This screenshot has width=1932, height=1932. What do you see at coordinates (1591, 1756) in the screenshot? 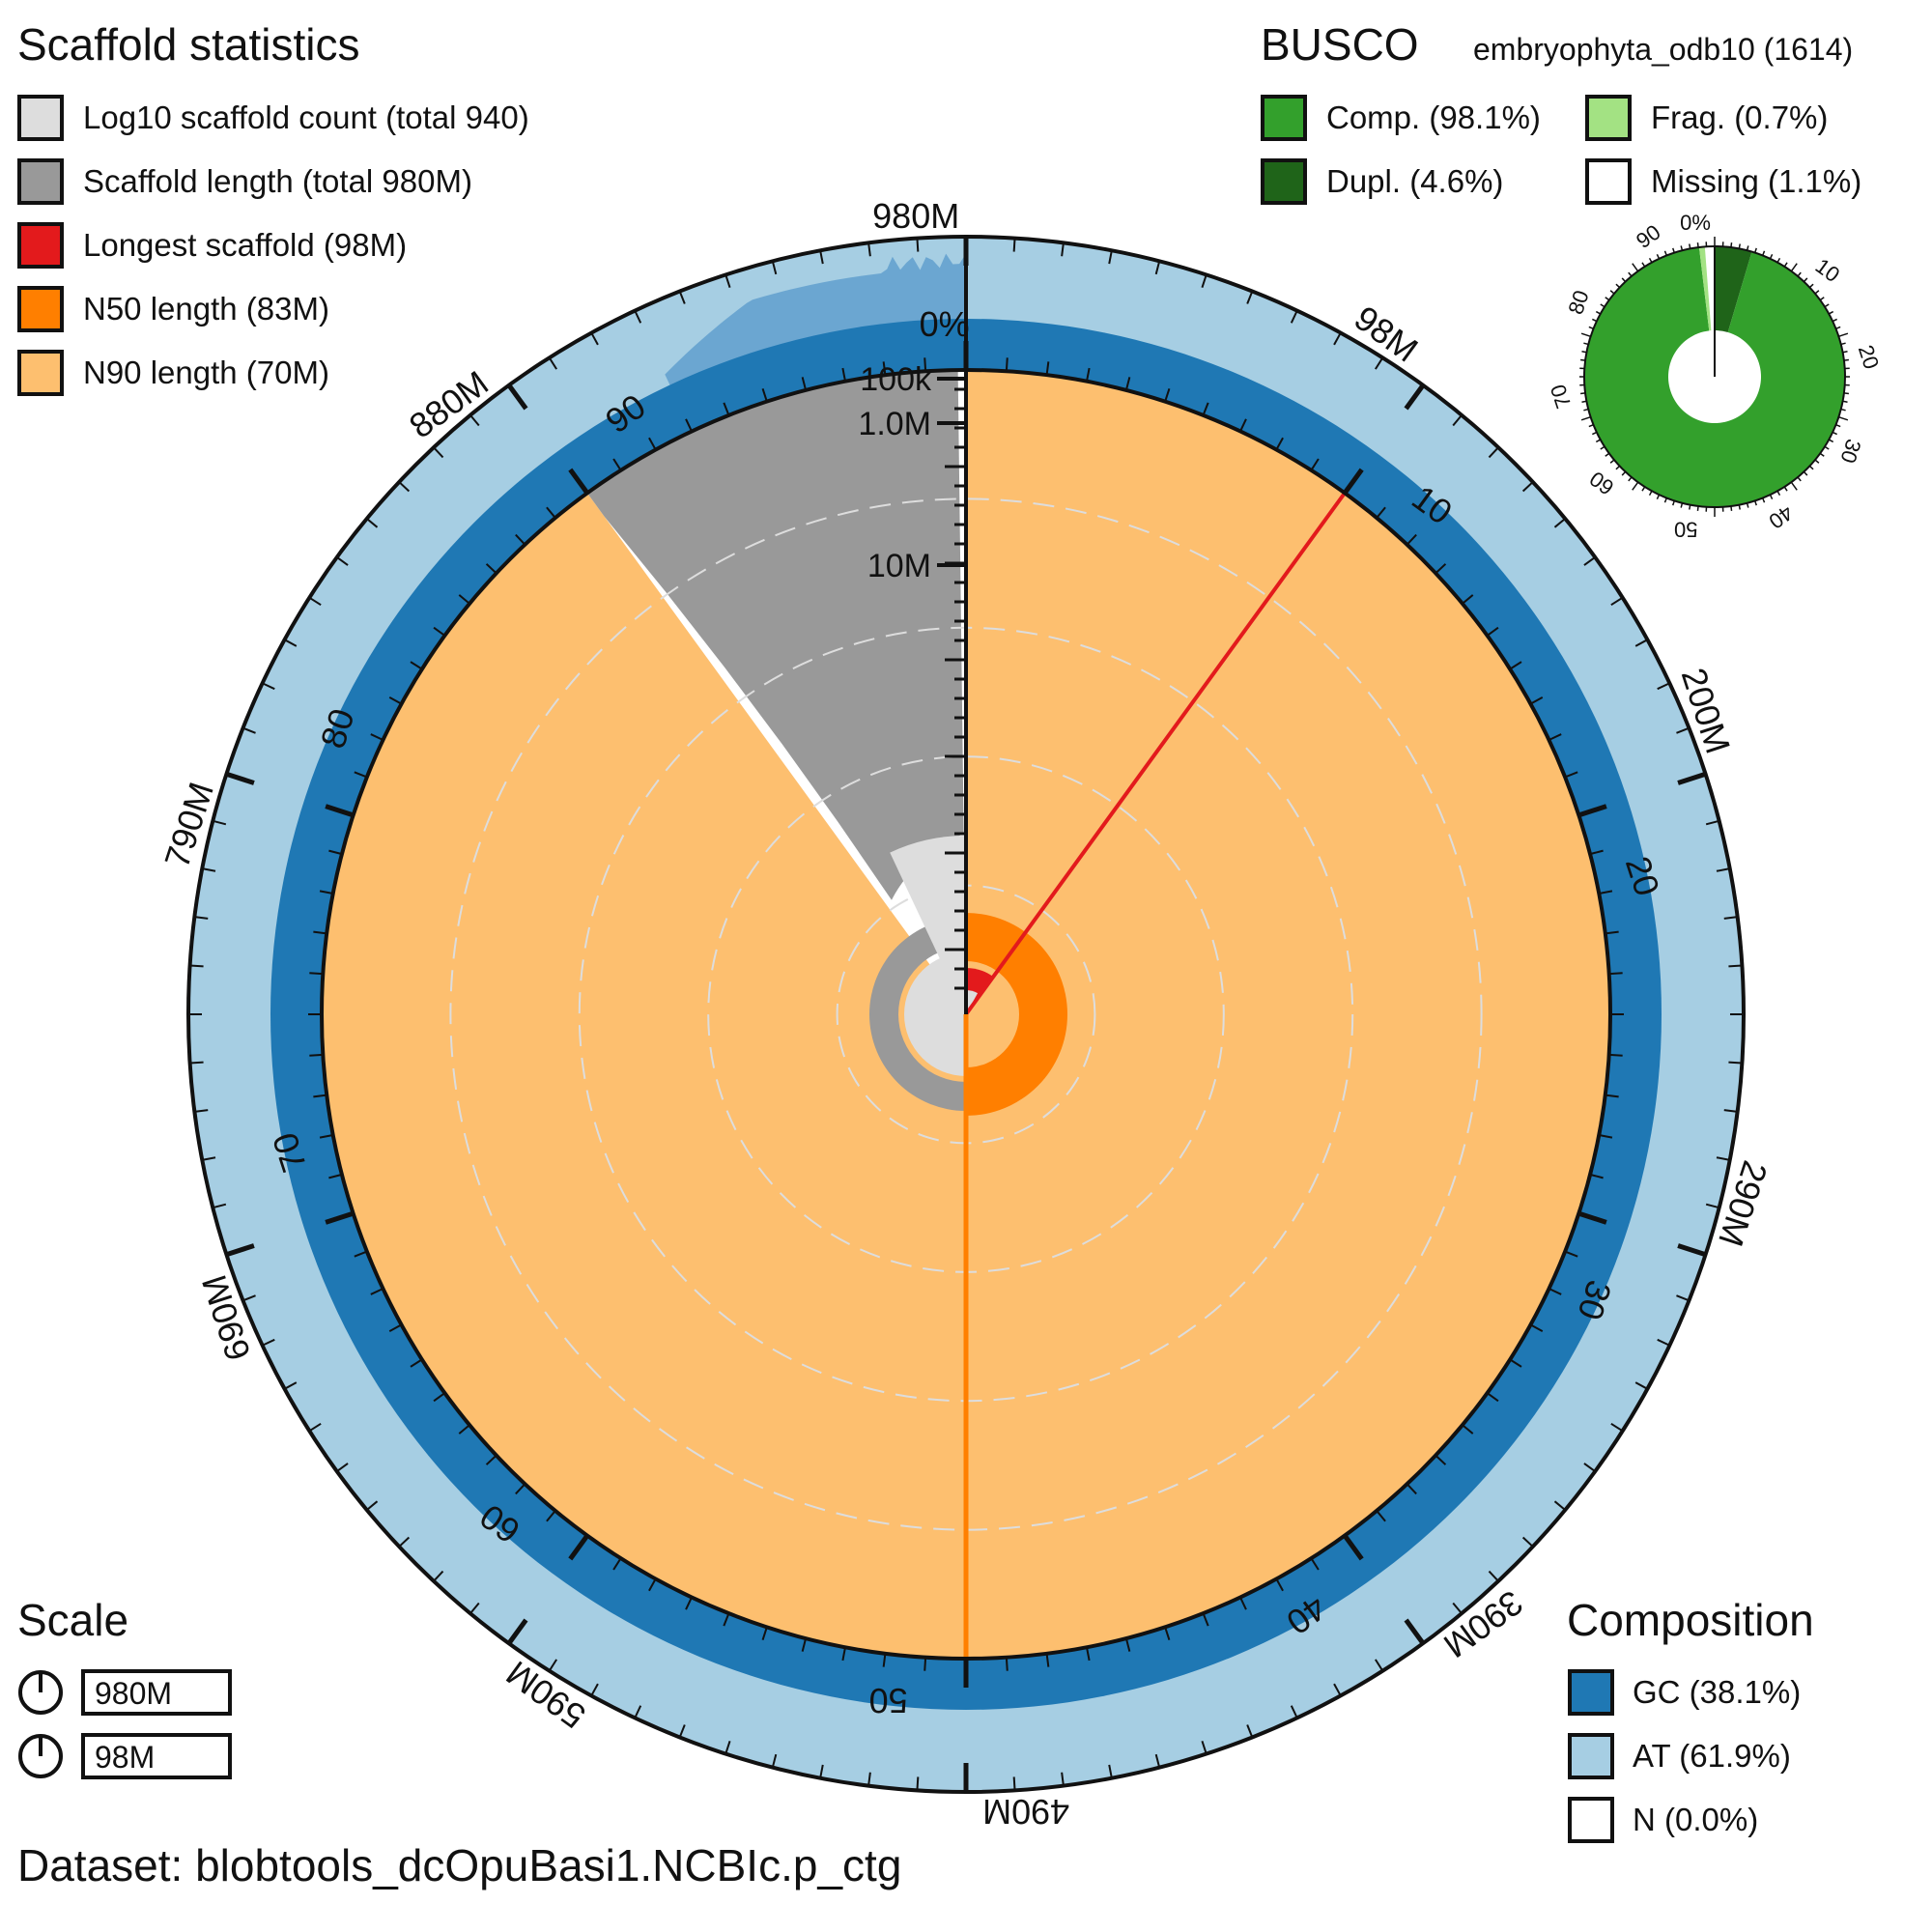
I see `composition-legend-swatch` at bounding box center [1591, 1756].